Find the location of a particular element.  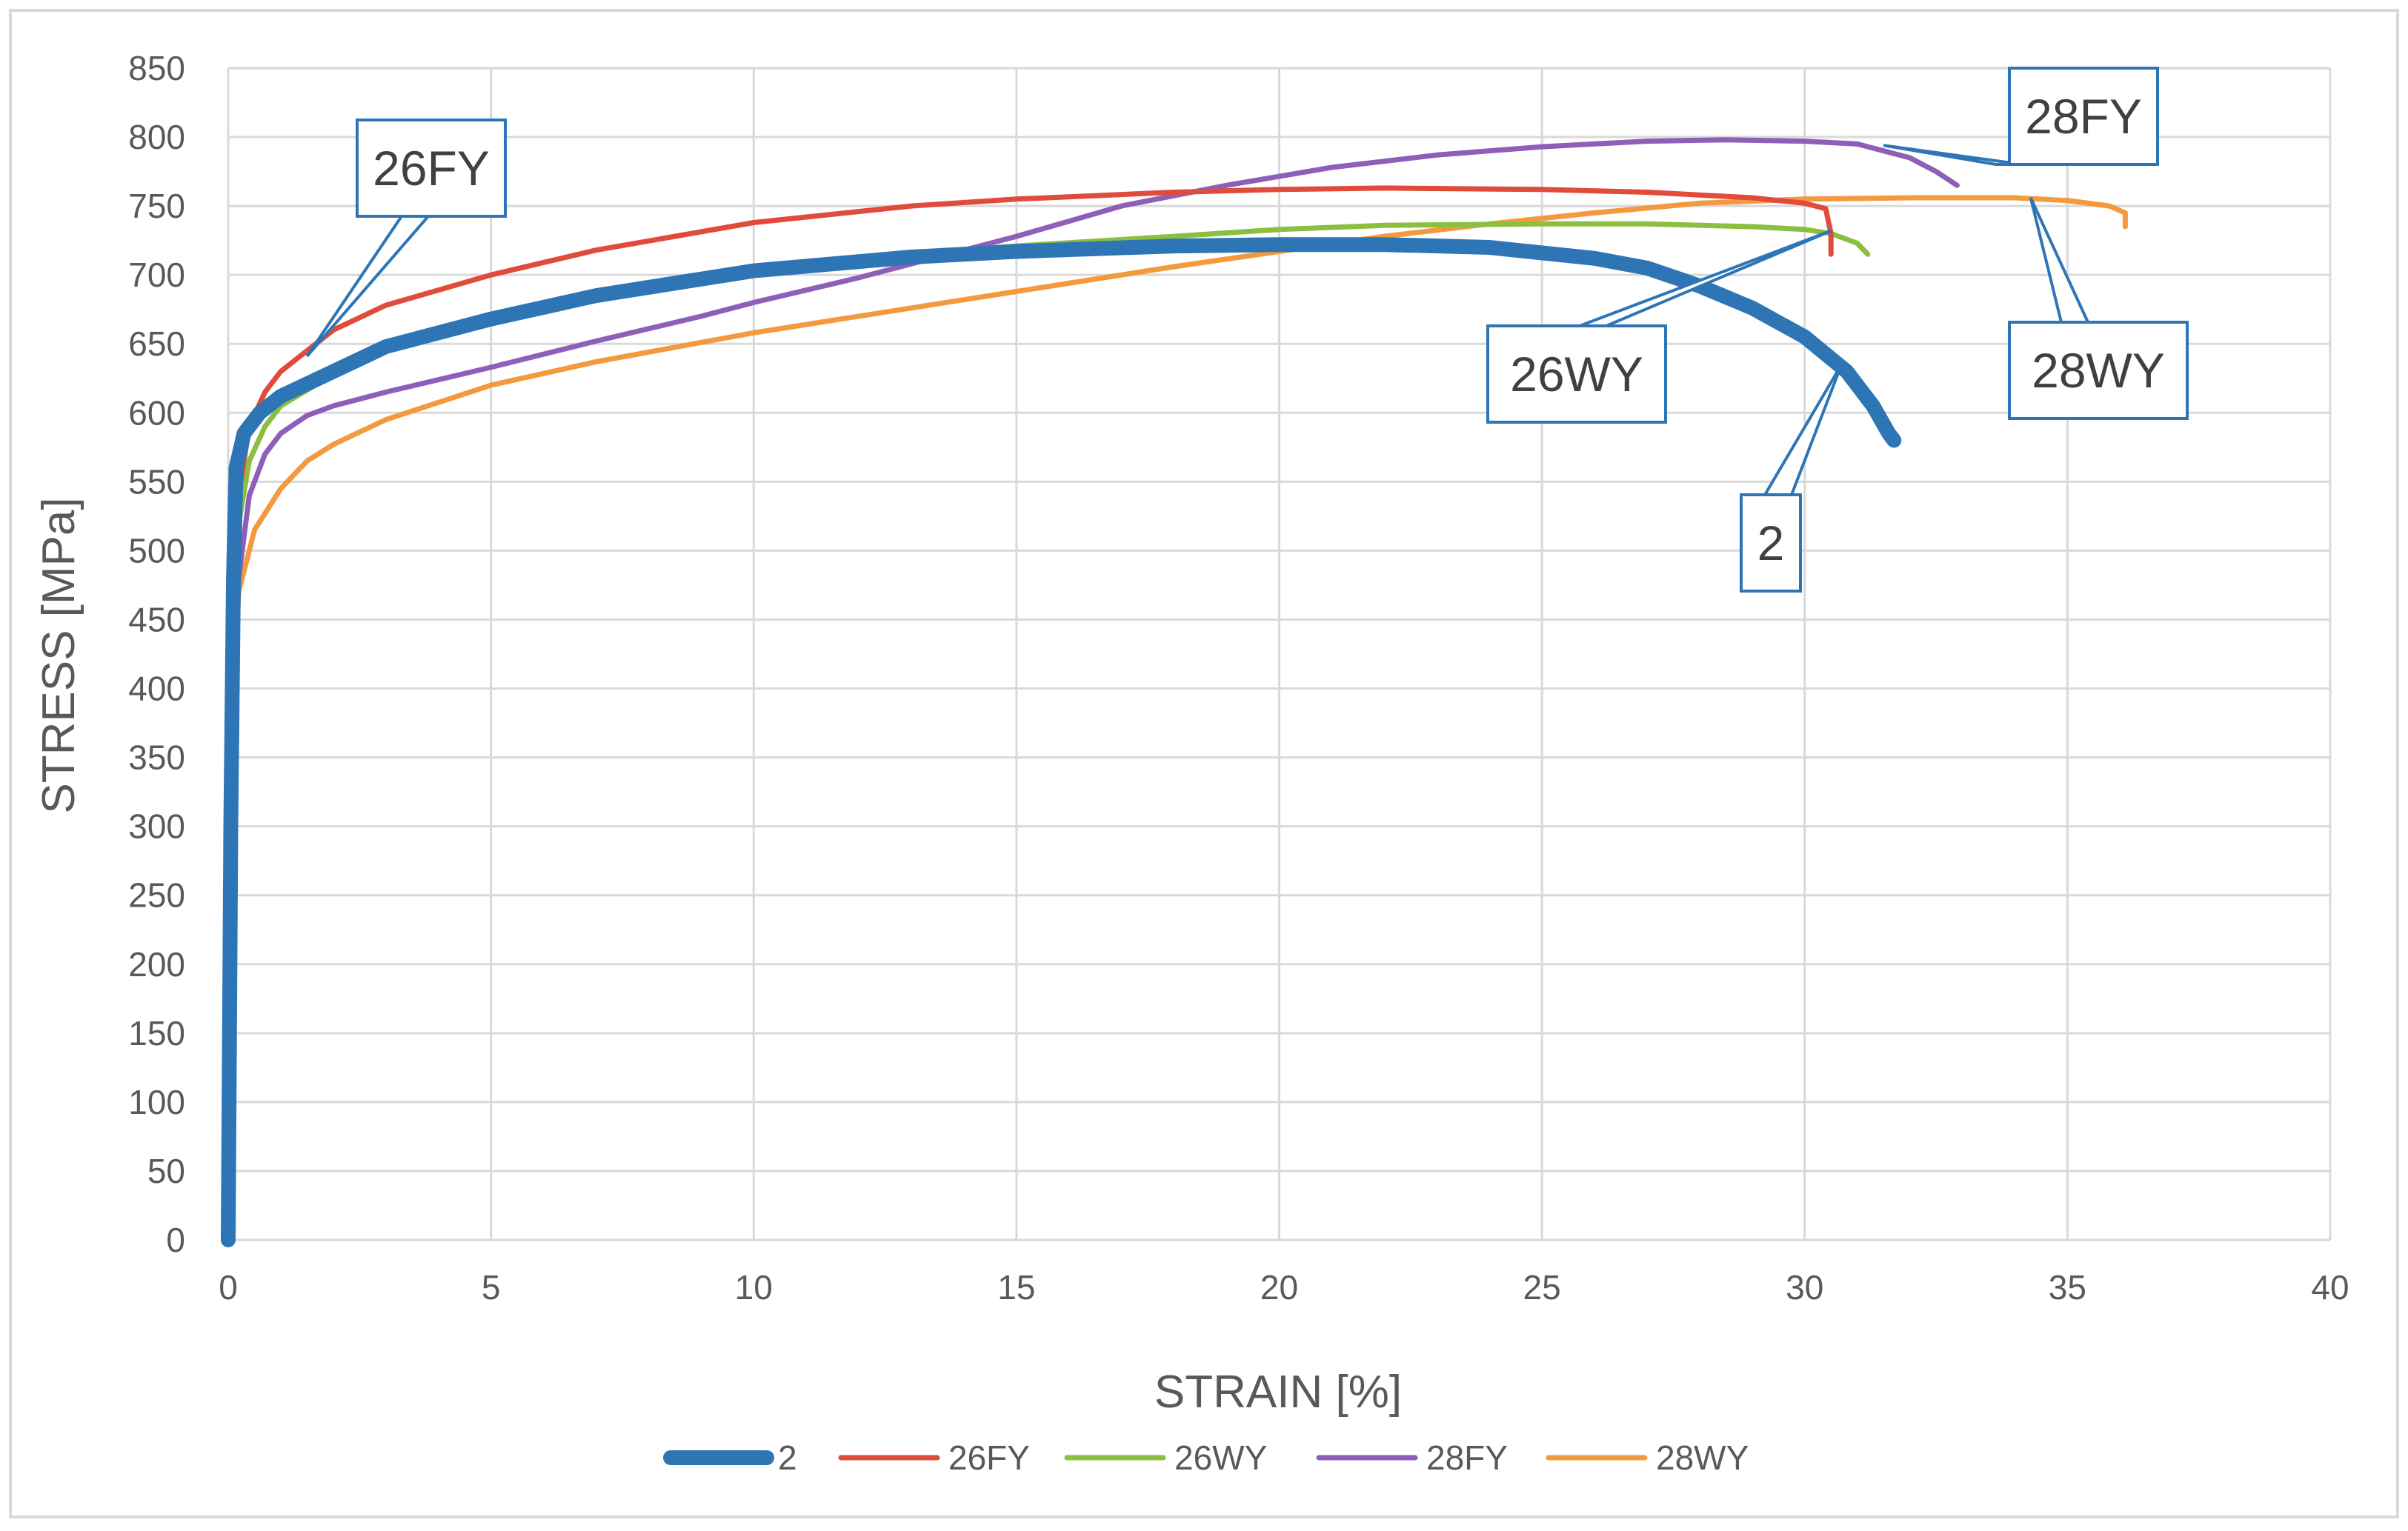

y-tick-label: 50 is located at coordinates (166, 1171).